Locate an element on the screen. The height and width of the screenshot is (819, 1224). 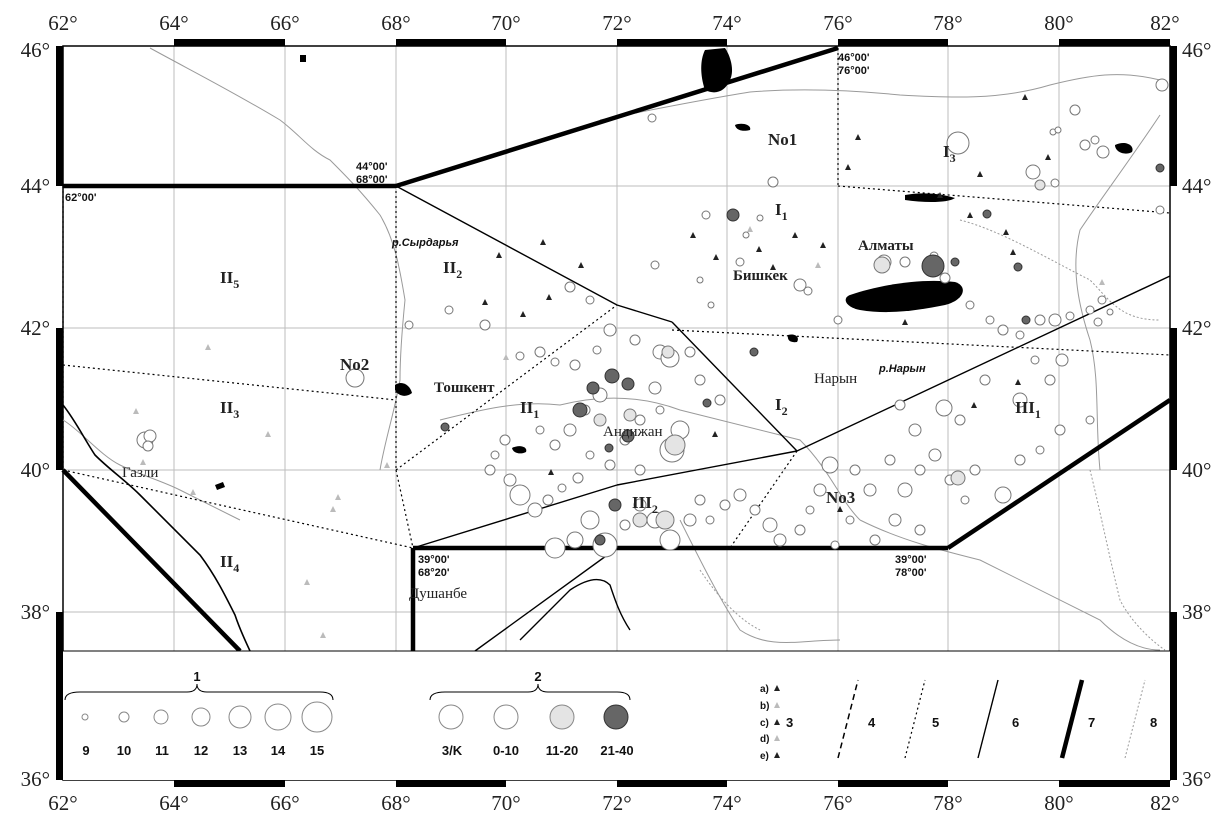
legend-sym-c: c) is located at coordinates (764, 723).